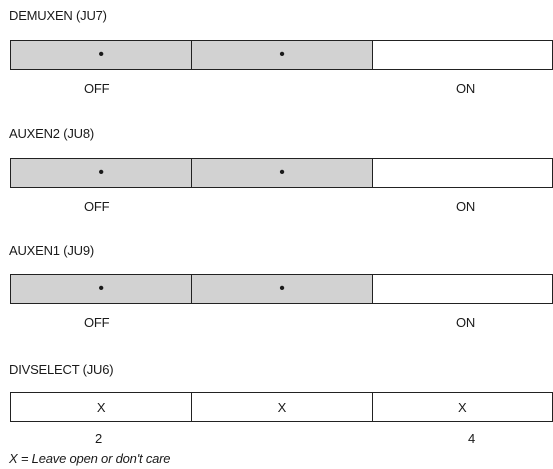 The image size is (553, 469). Describe the element at coordinates (52, 133) in the screenshot. I see `jumper-title-auxen2: AUXEN2 (JU8)` at that location.